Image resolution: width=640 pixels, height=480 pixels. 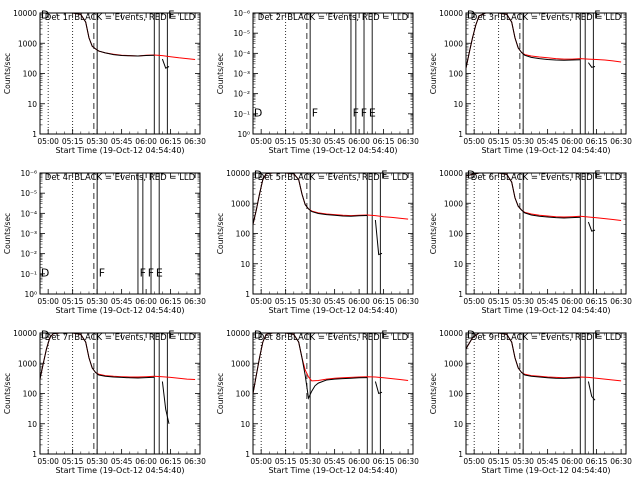 I want to click on panel-title: Det 4r BLACK = Events, RED = LLD, so click(x=120, y=178).